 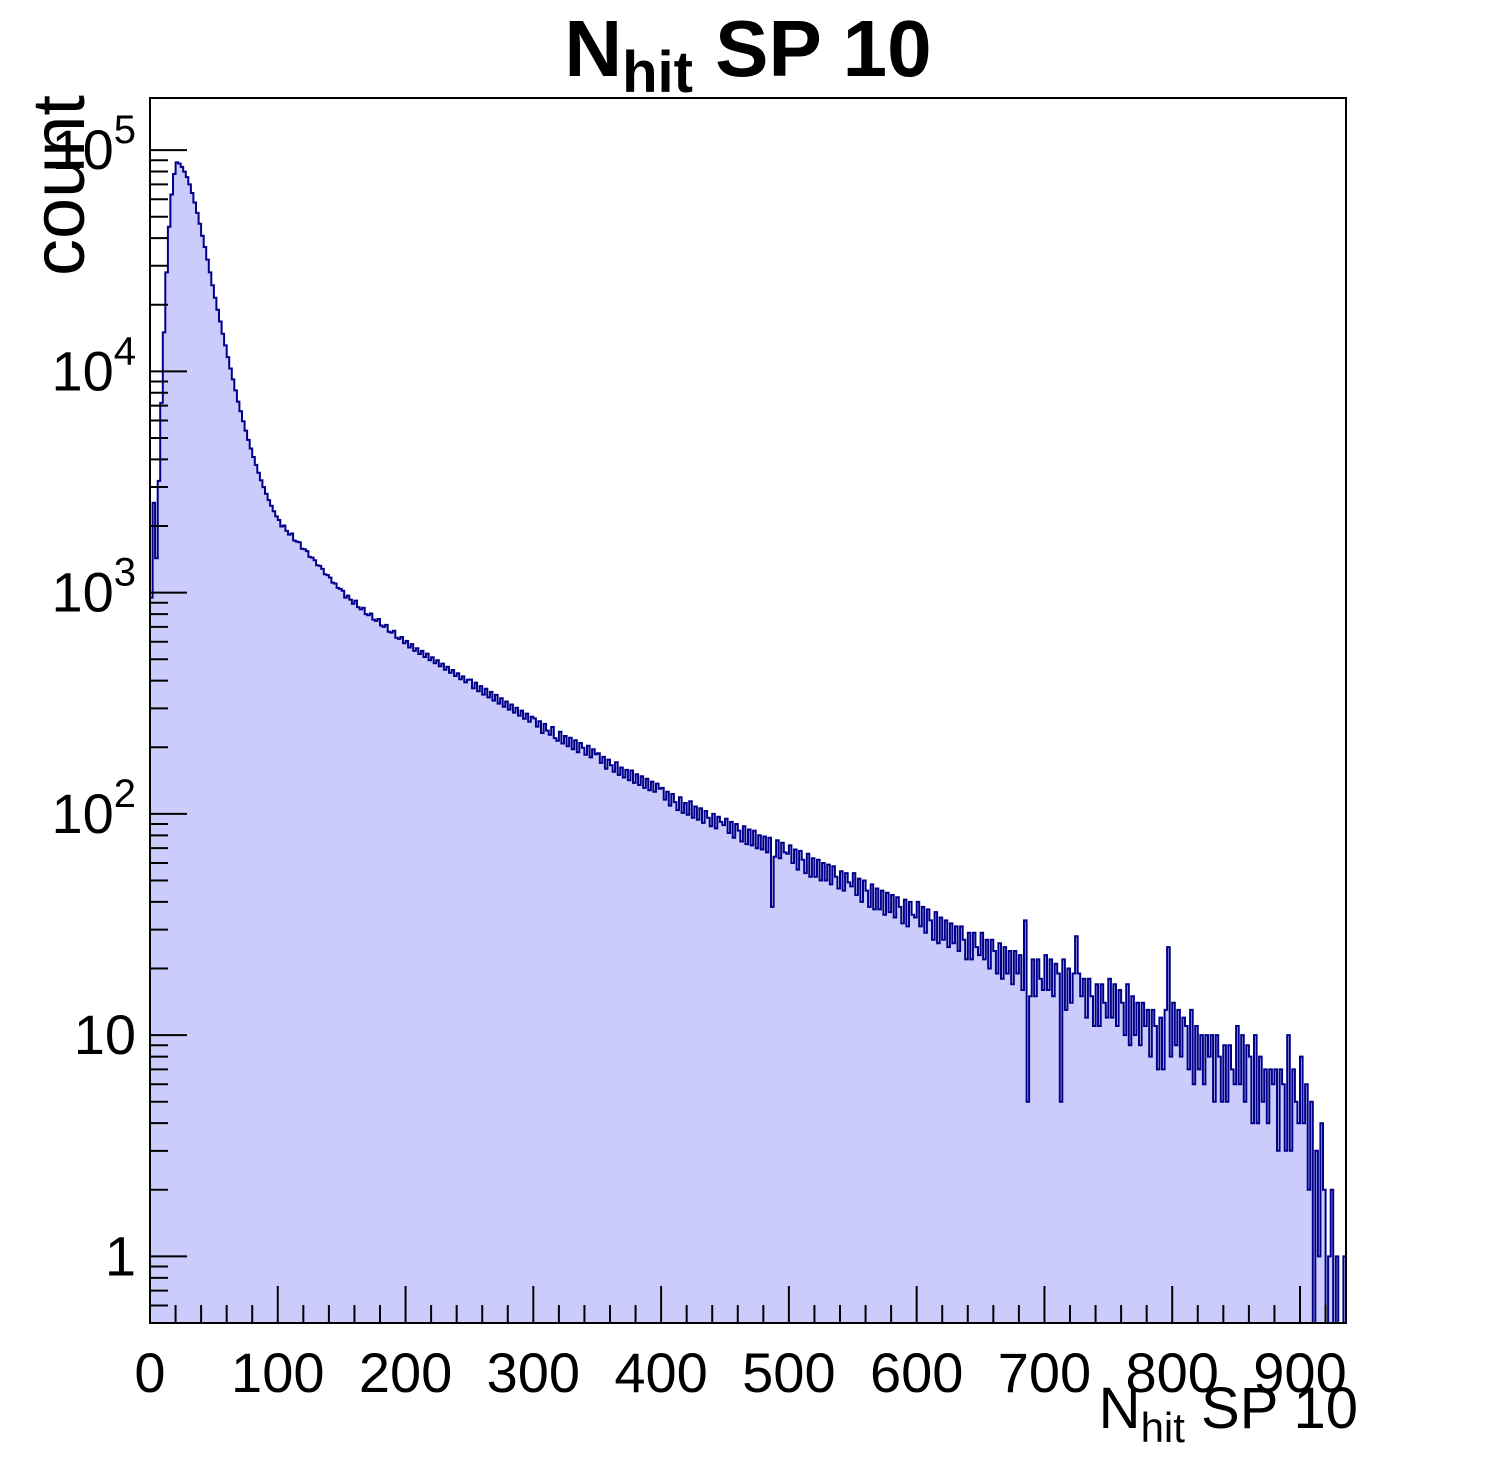 What do you see at coordinates (916, 1372) in the screenshot?
I see `x-tick-label: 600` at bounding box center [916, 1372].